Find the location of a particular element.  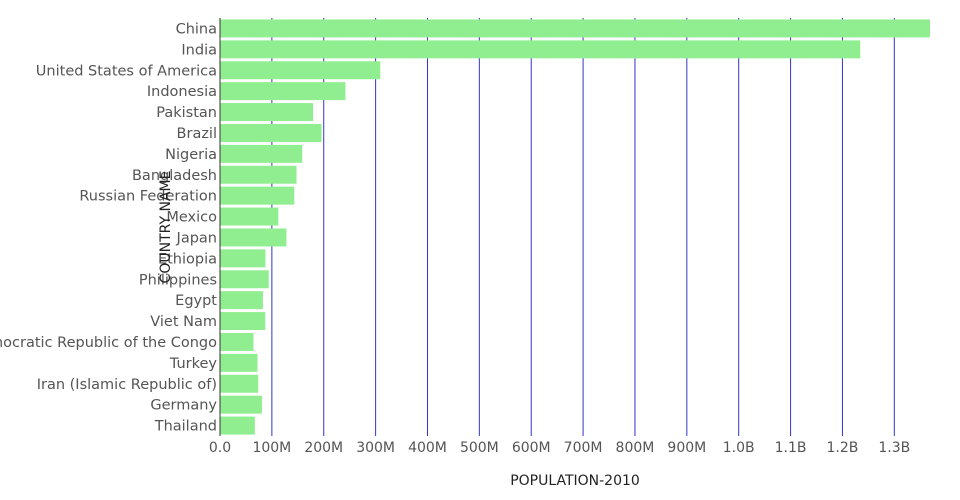

category-label: Ethiopia is located at coordinates (187, 259).